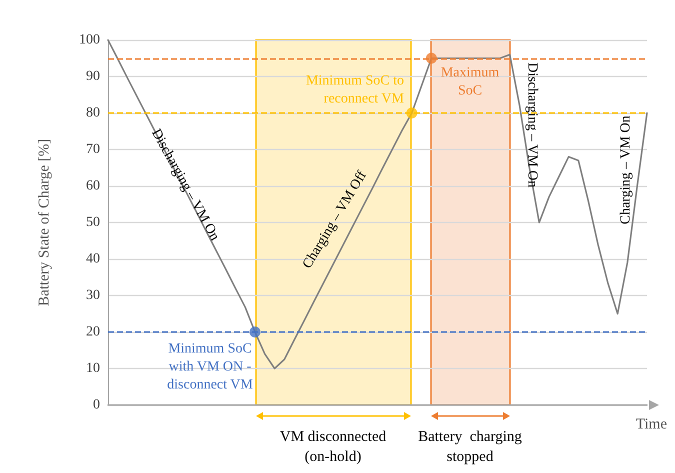  Describe the element at coordinates (44, 222) in the screenshot. I see `y-axis-title: Battery State of Charge [%]` at that location.